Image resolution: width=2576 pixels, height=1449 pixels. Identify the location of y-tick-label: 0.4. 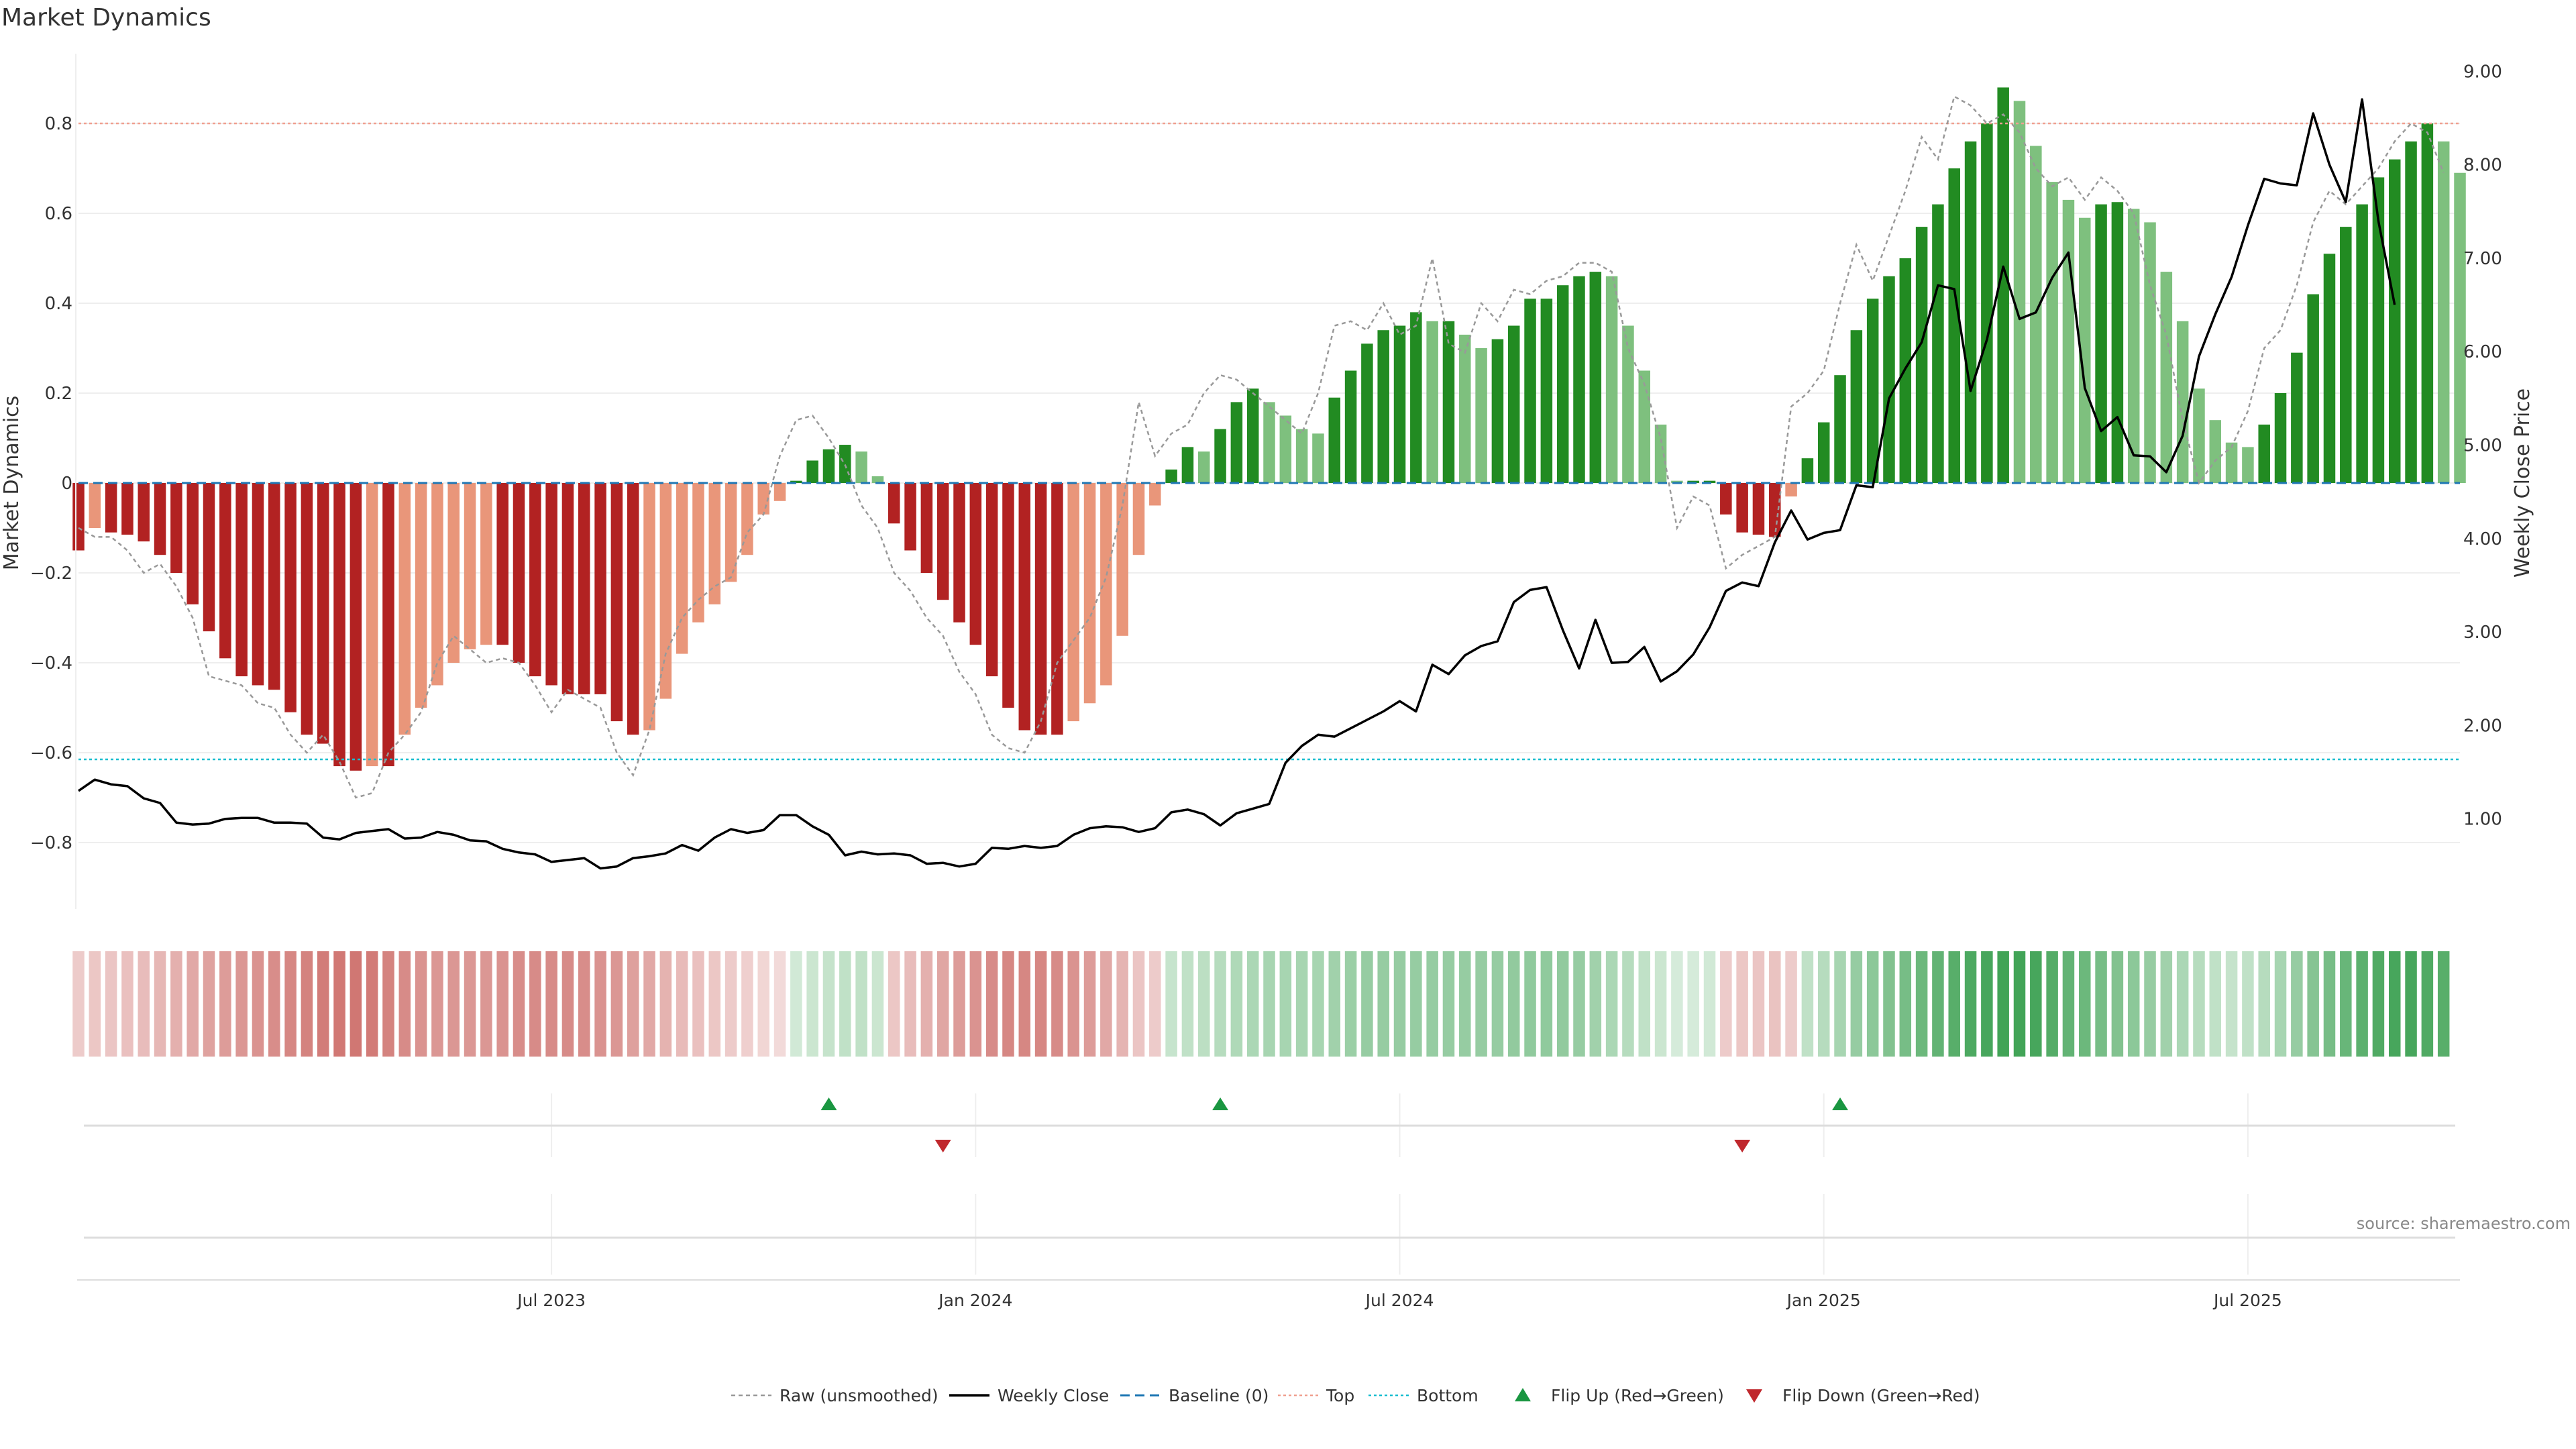
(58, 304).